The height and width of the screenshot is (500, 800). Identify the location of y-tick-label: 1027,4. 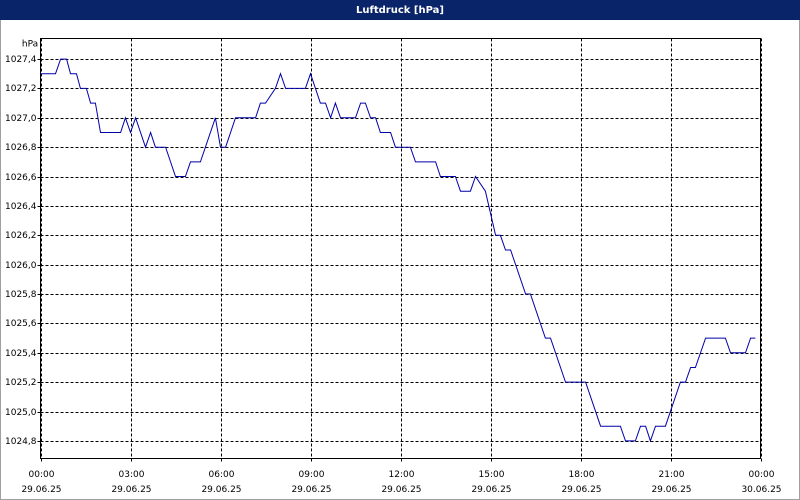
(21, 60).